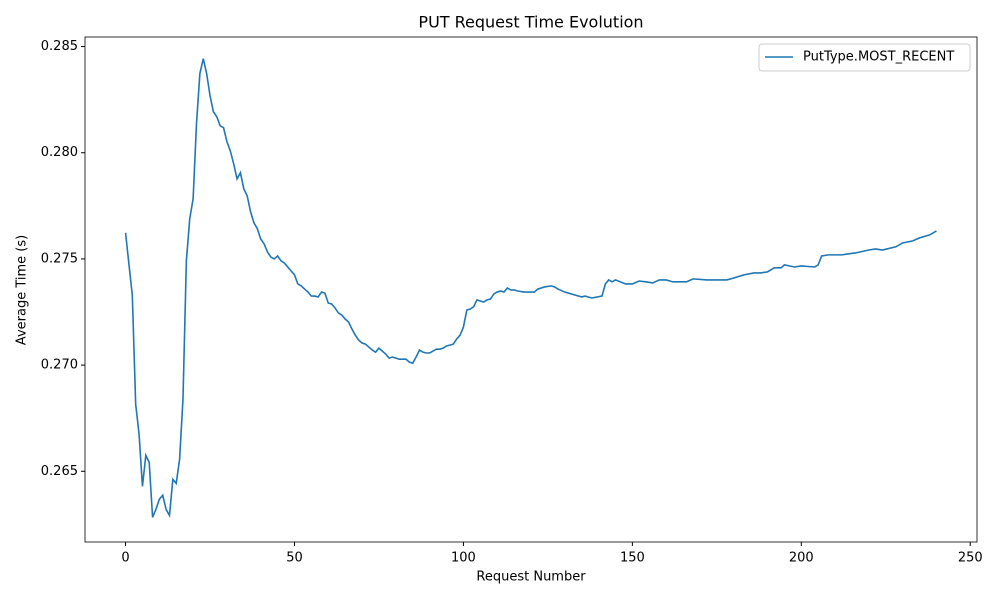  Describe the element at coordinates (125, 558) in the screenshot. I see `x-tick-label: 0` at that location.